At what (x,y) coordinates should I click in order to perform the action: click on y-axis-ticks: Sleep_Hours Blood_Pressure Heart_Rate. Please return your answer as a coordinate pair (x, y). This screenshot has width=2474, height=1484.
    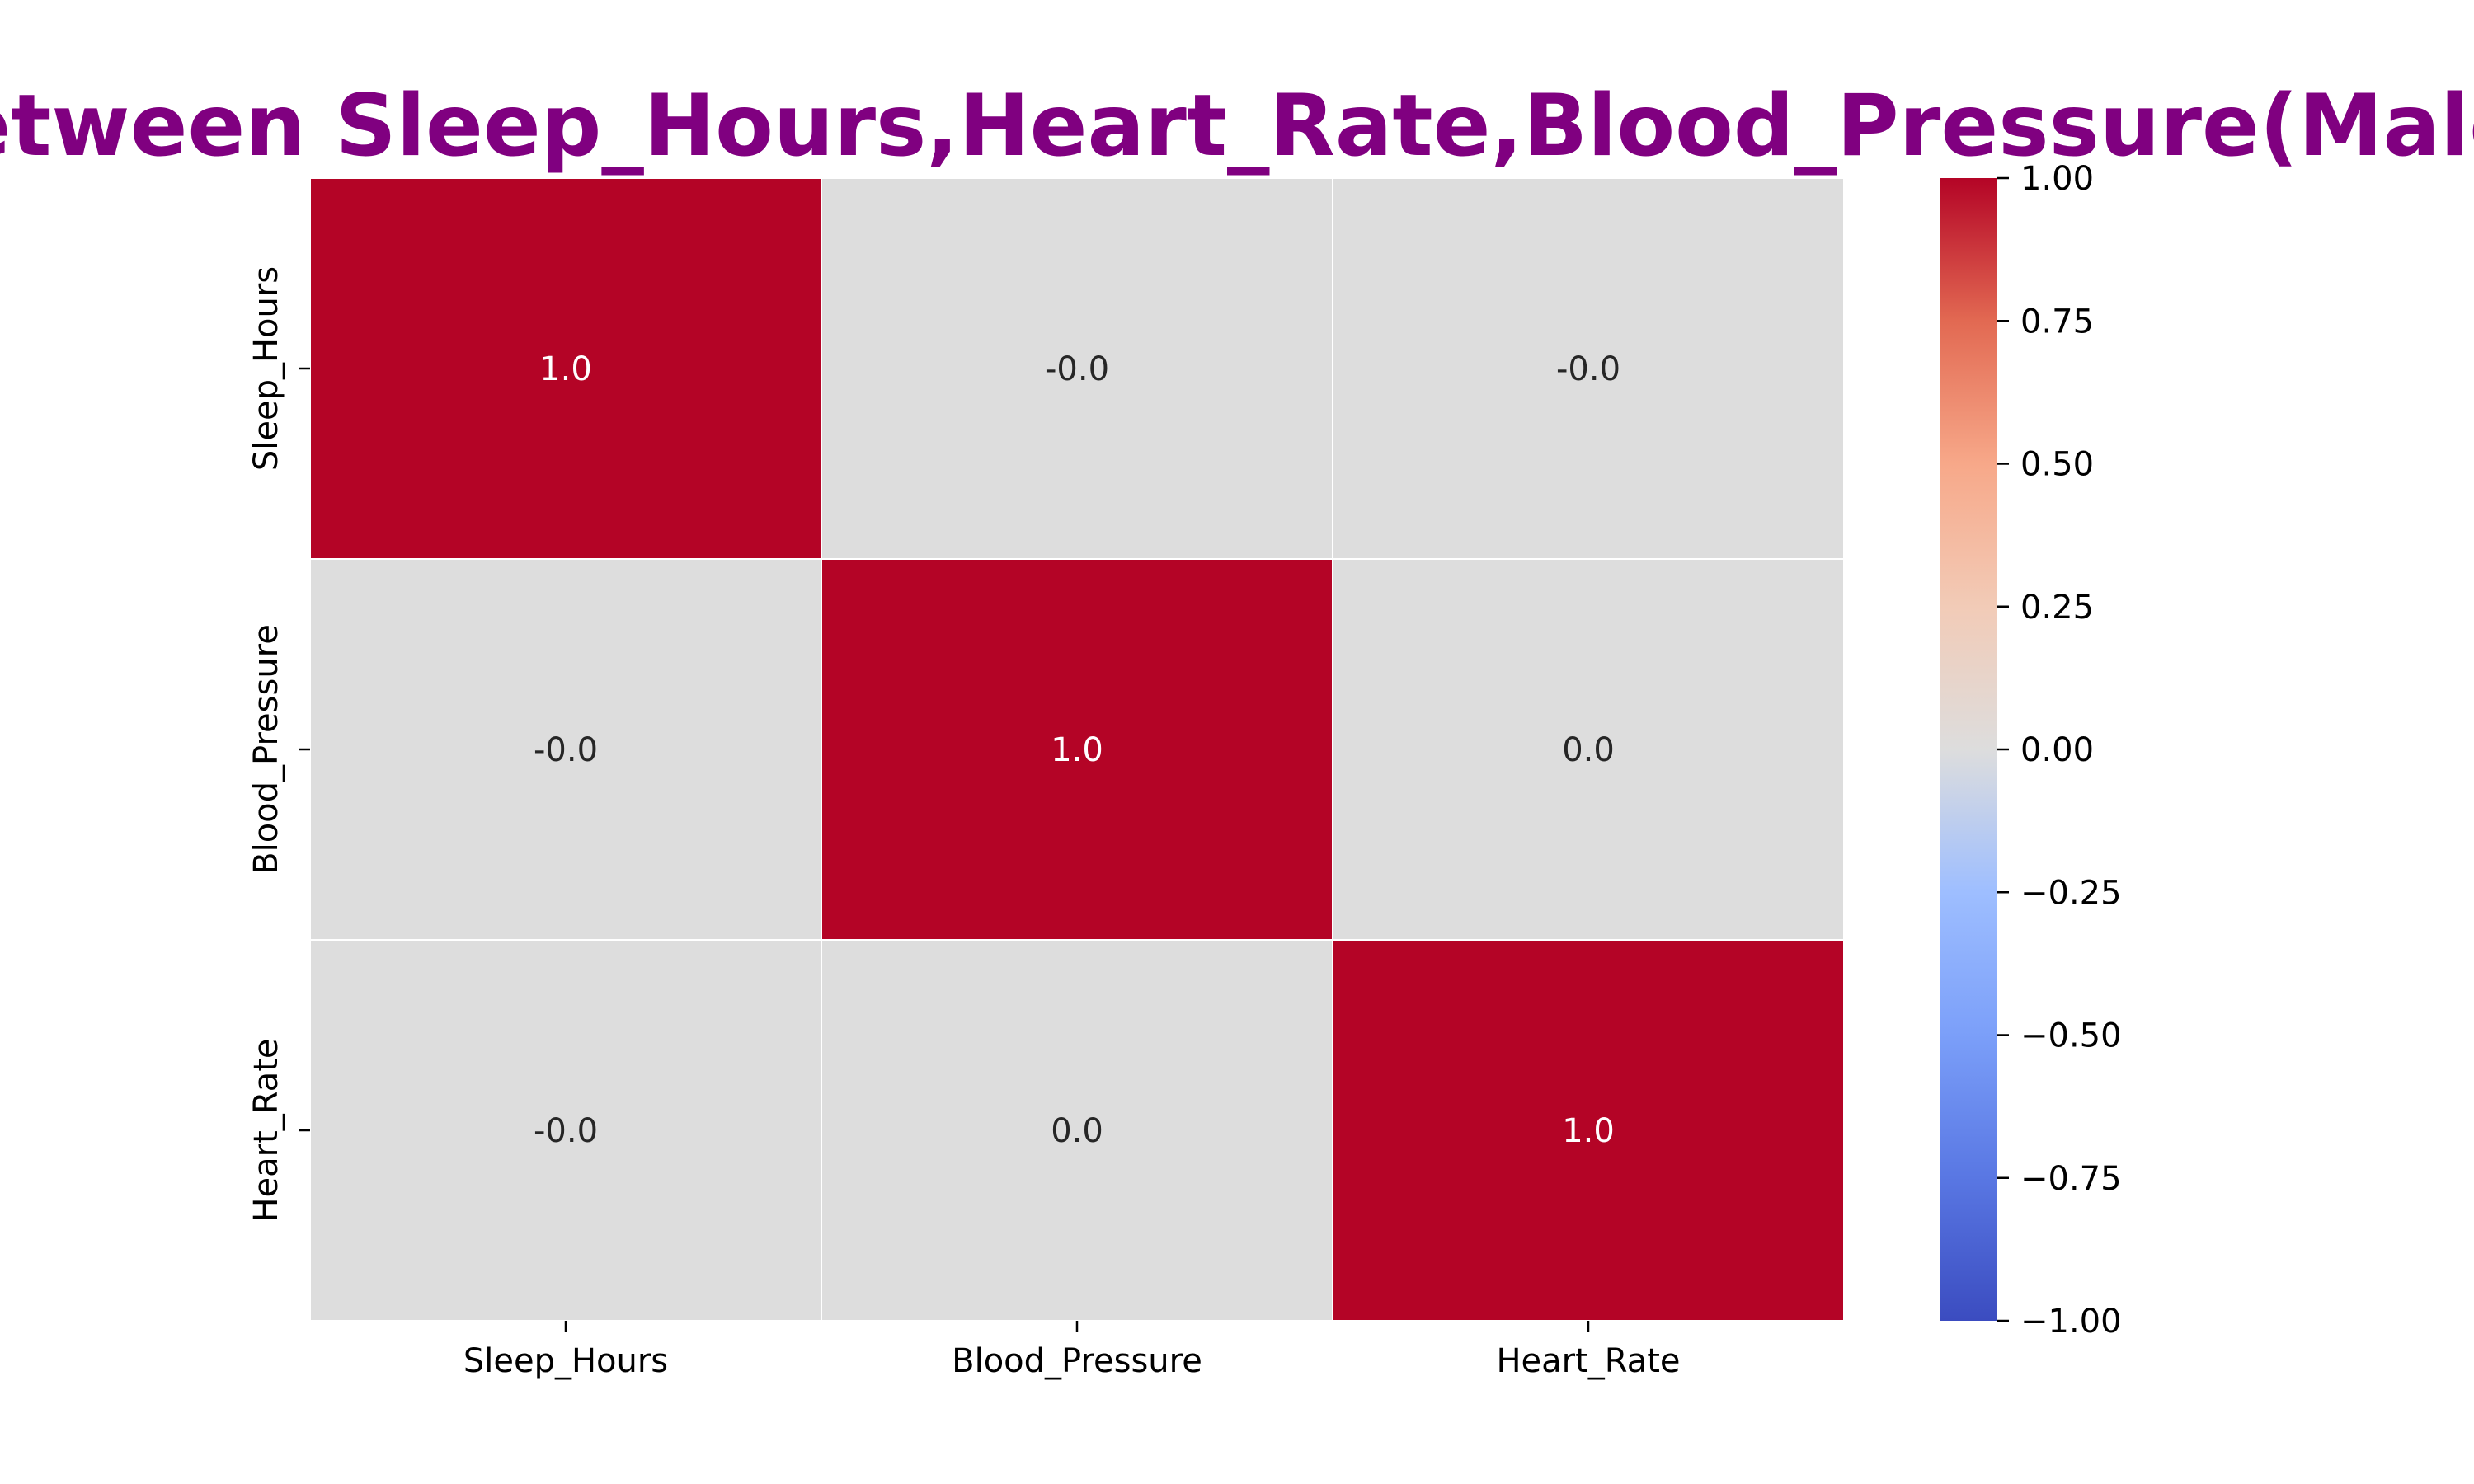
    Looking at the image, I should click on (278, 744).